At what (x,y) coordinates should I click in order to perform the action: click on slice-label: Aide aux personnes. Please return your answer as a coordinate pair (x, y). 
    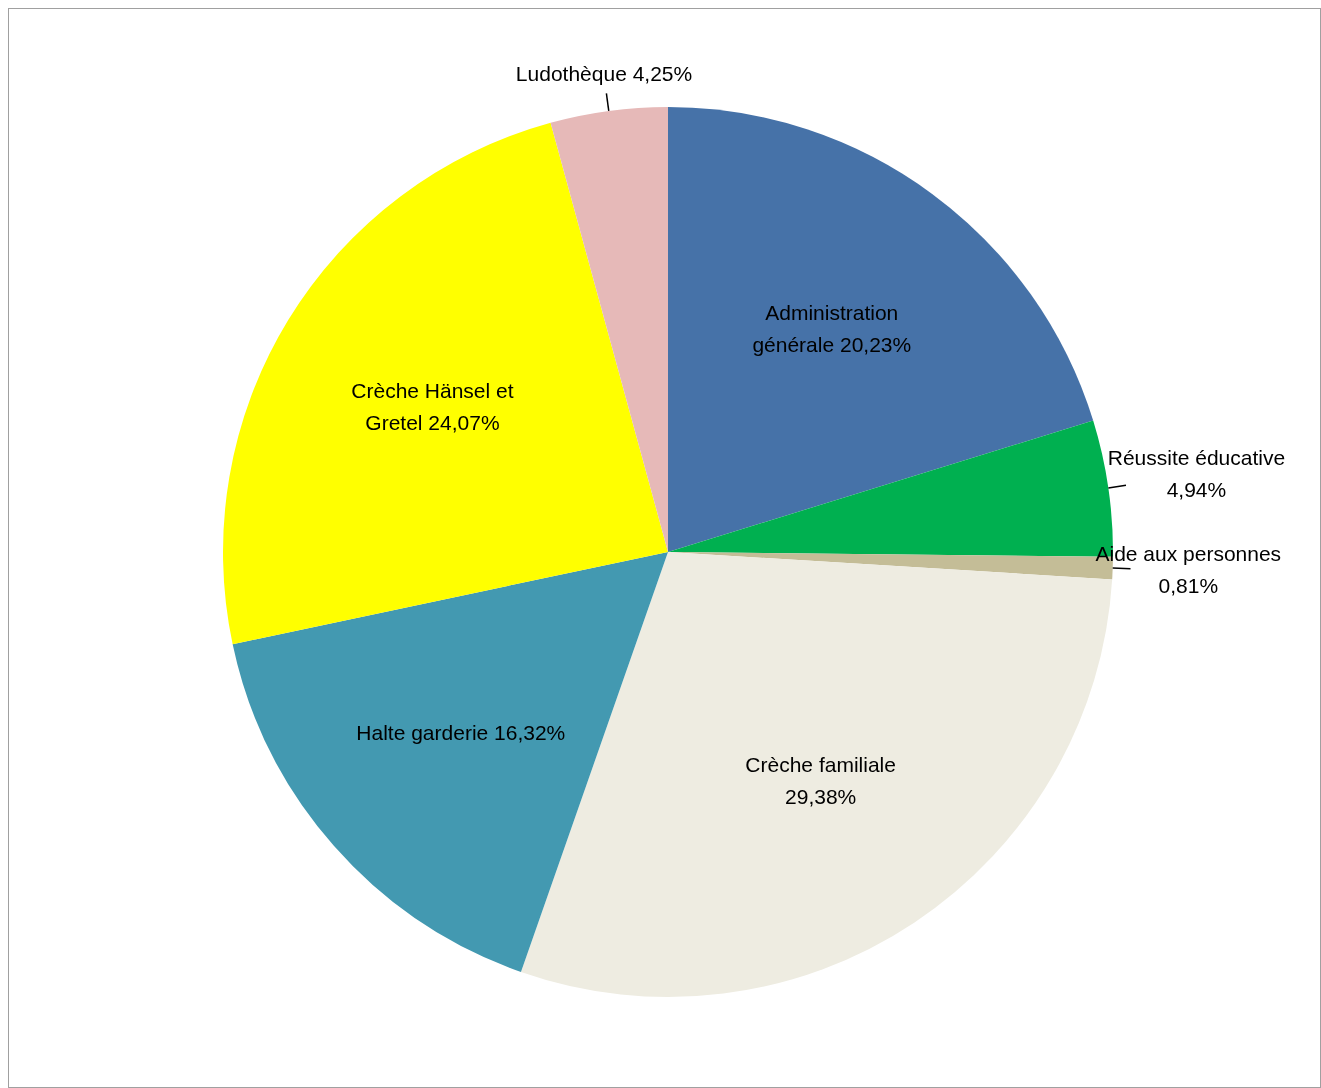
    Looking at the image, I should click on (1188, 553).